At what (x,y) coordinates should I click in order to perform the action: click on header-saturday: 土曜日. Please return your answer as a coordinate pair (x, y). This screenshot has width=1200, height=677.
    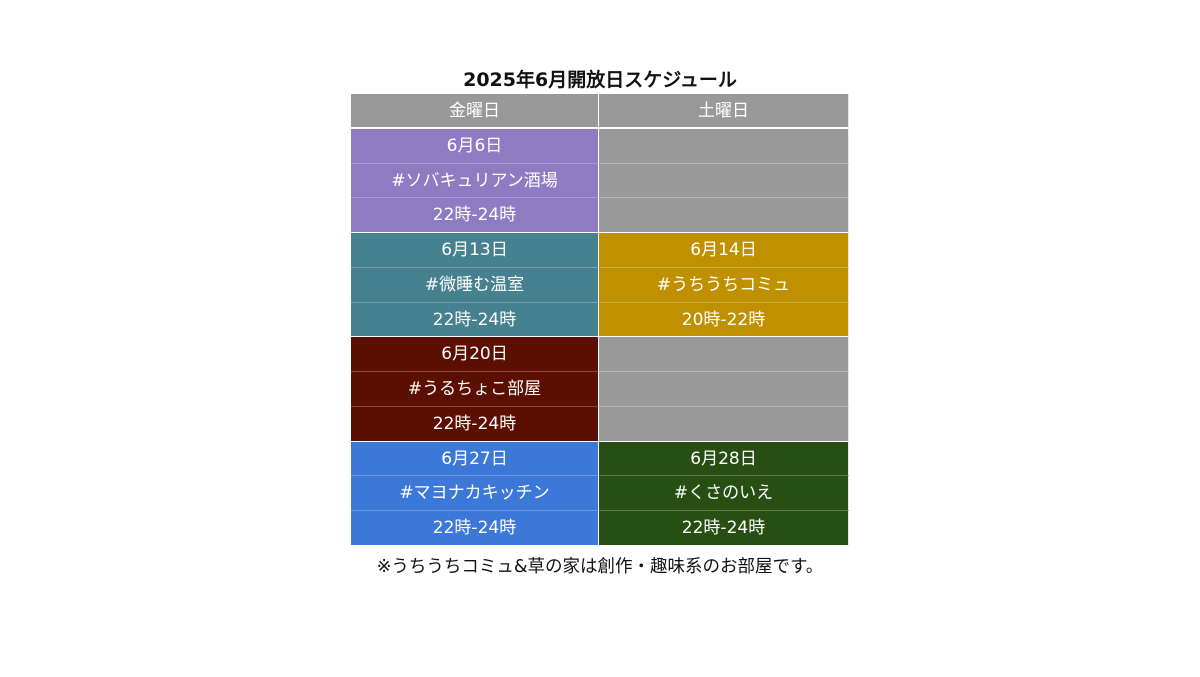
    Looking at the image, I should click on (724, 111).